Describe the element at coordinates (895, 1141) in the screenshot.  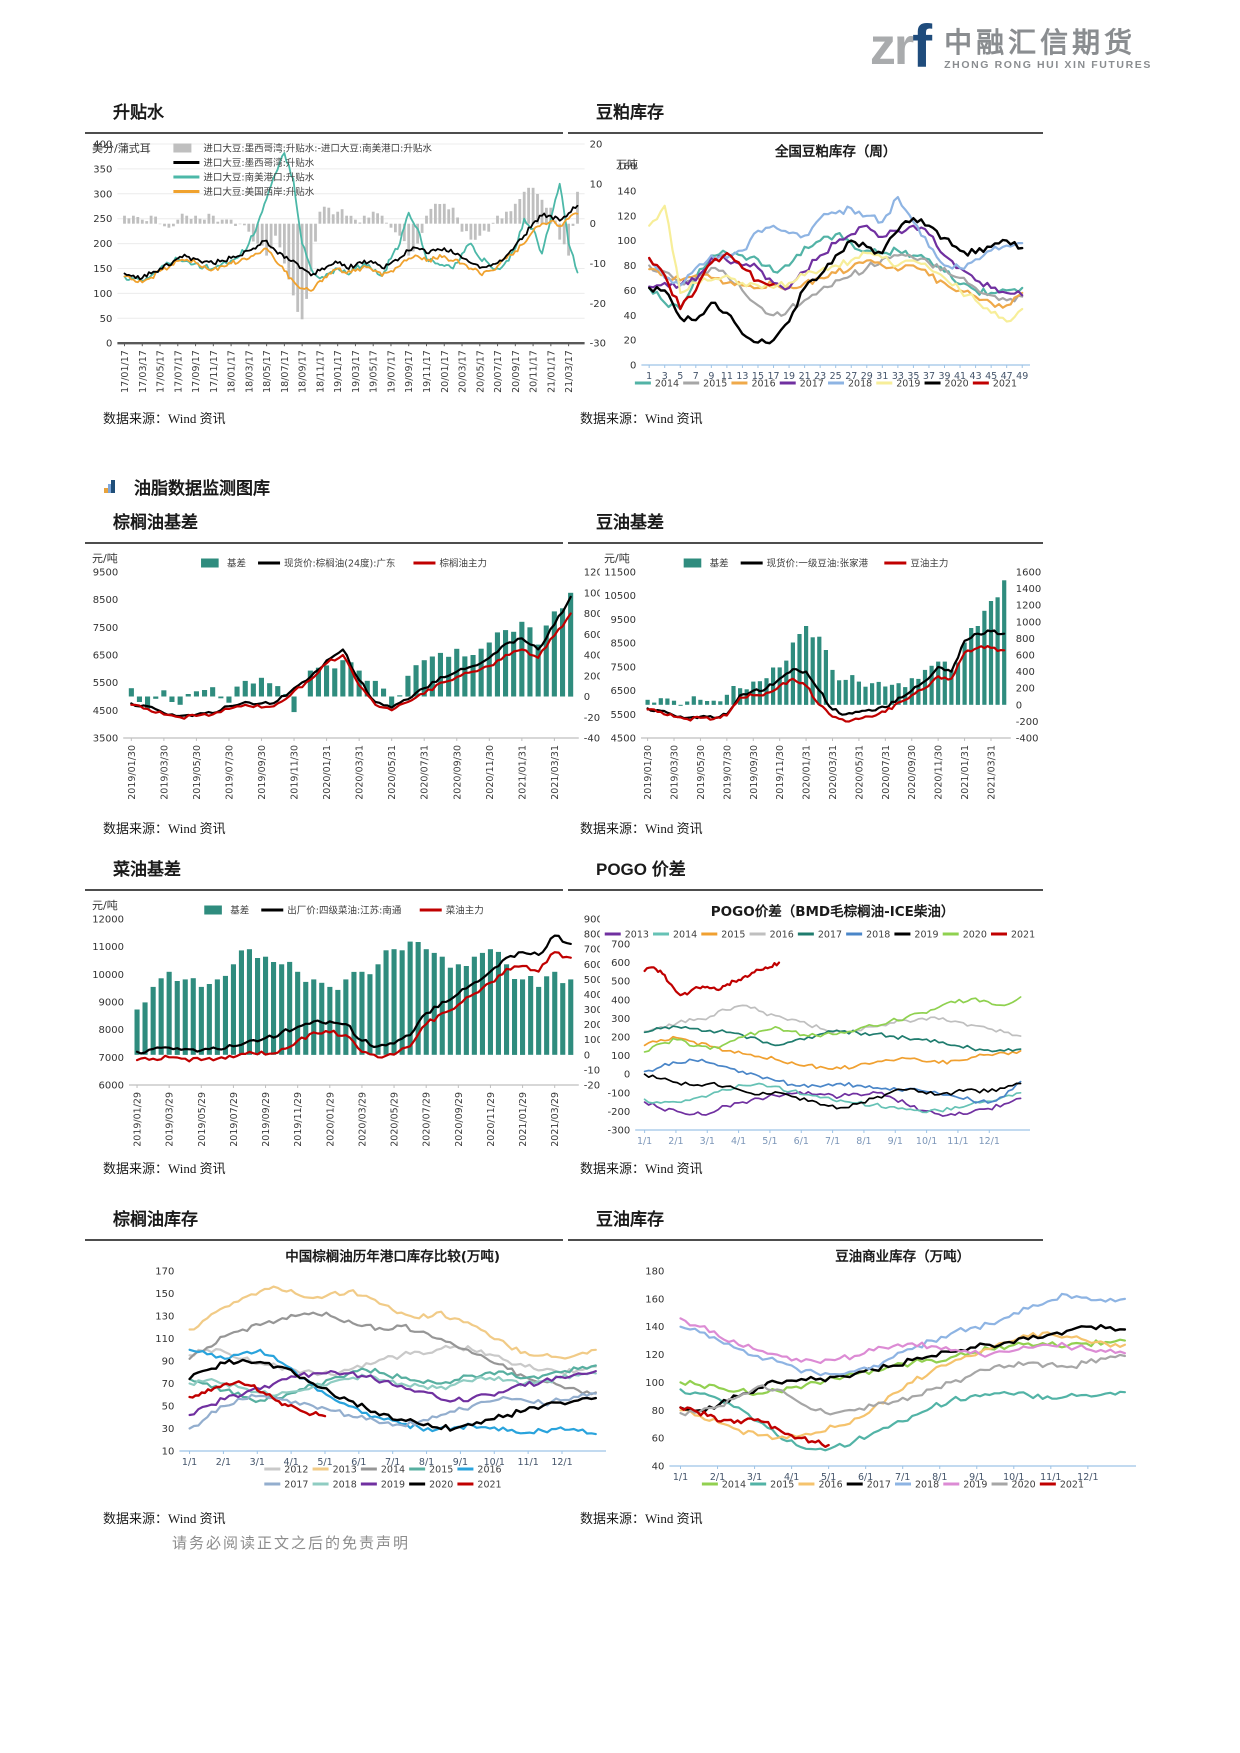
I see `svg-text: 9/1` at that location.